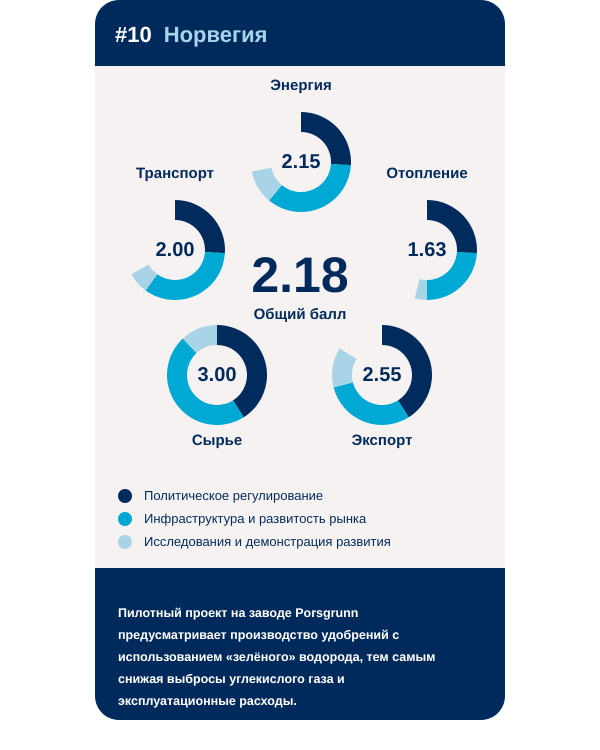  Describe the element at coordinates (175, 250) in the screenshot. I see `text: 2.00` at that location.